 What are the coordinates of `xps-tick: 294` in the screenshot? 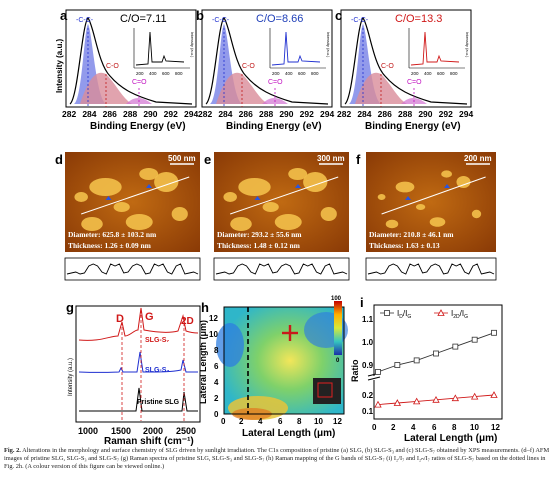 It's located at (466, 114).